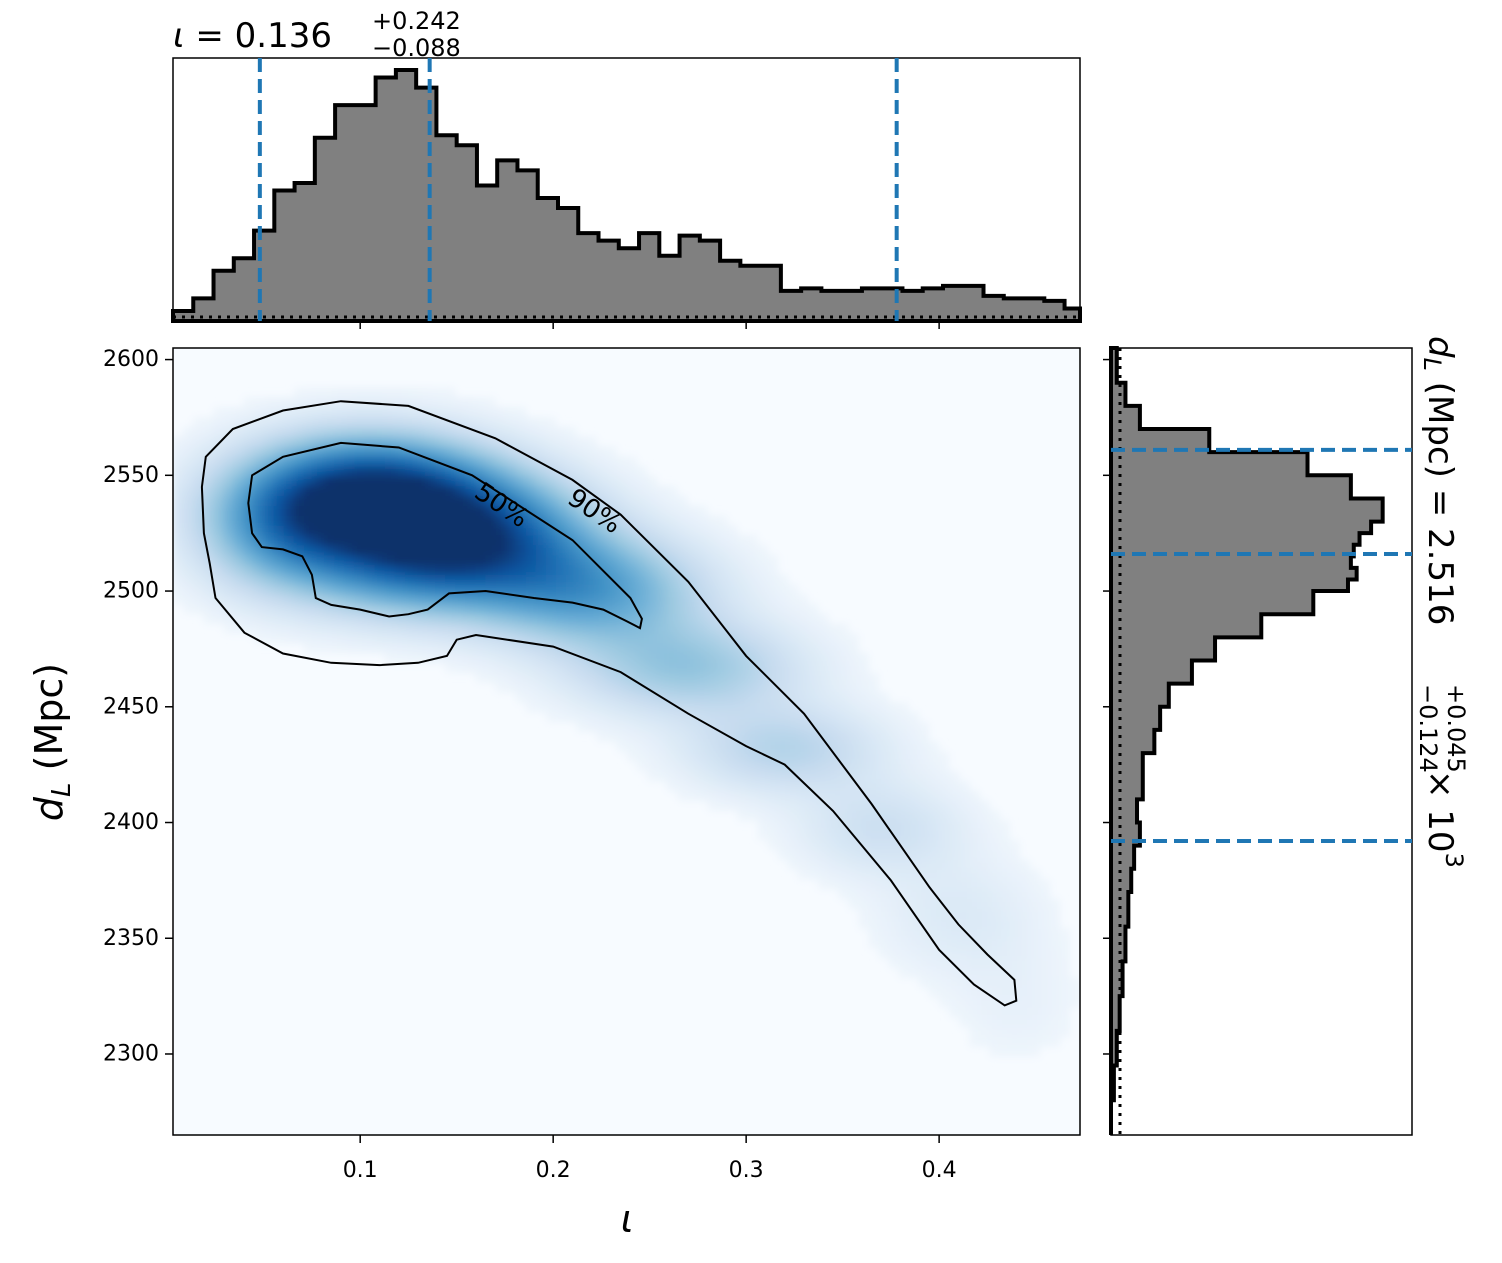 The image size is (1502, 1263). Describe the element at coordinates (1440, 347) in the screenshot. I see `right-title-var: d` at that location.